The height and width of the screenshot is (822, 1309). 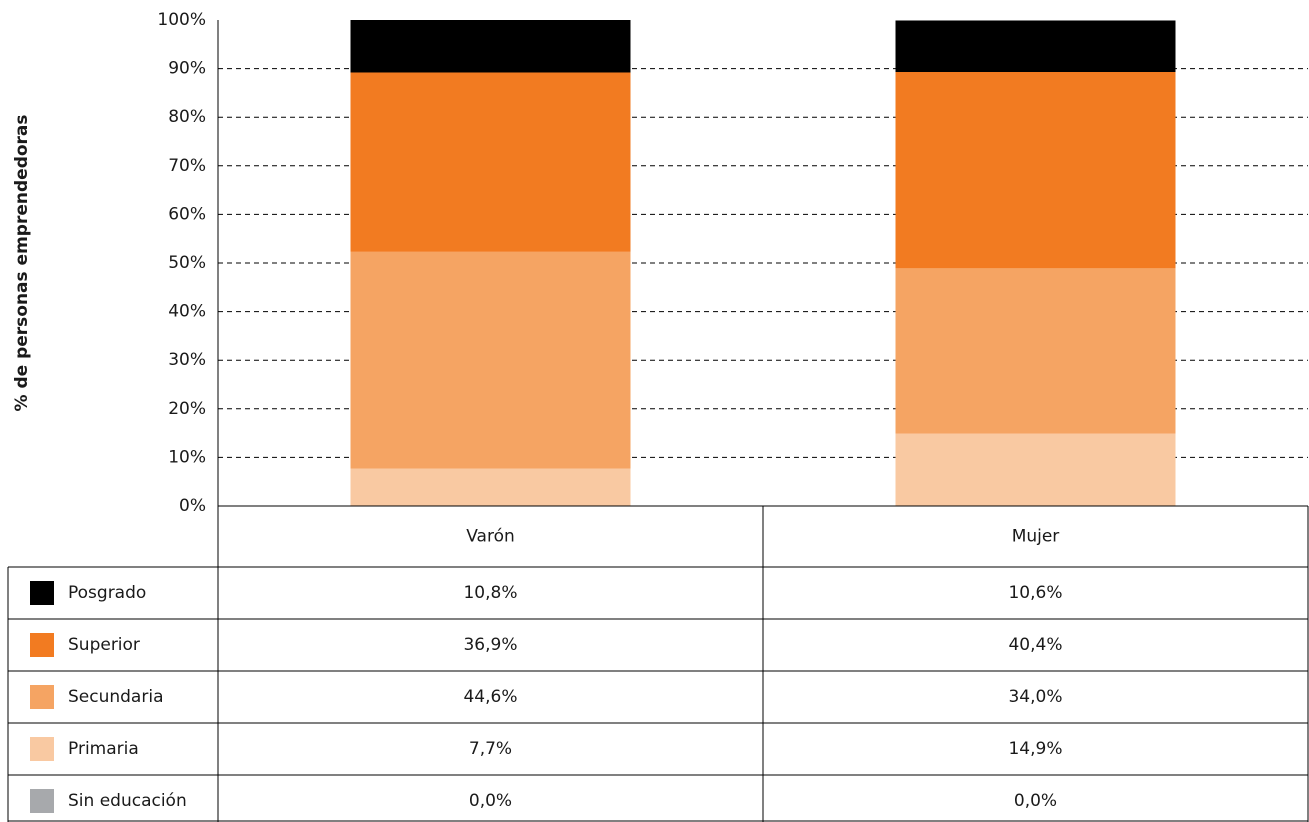 I want to click on y-tick-label: 60%, so click(x=187, y=214).